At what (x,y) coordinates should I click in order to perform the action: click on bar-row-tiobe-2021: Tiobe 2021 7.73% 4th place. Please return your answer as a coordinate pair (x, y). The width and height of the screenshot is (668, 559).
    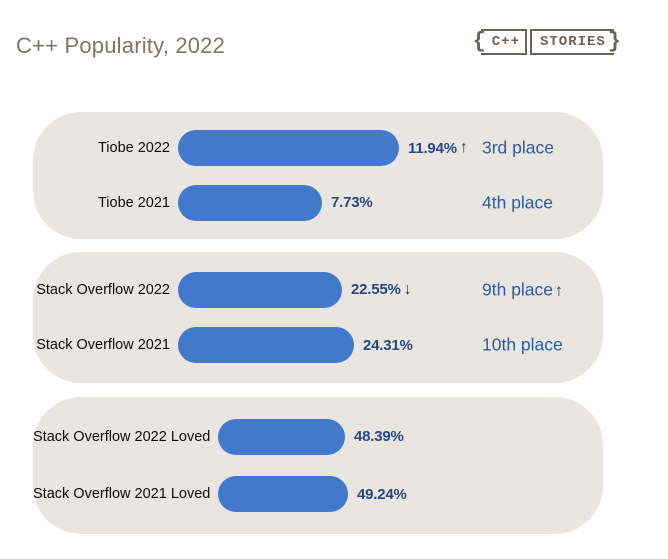
    Looking at the image, I should click on (318, 202).